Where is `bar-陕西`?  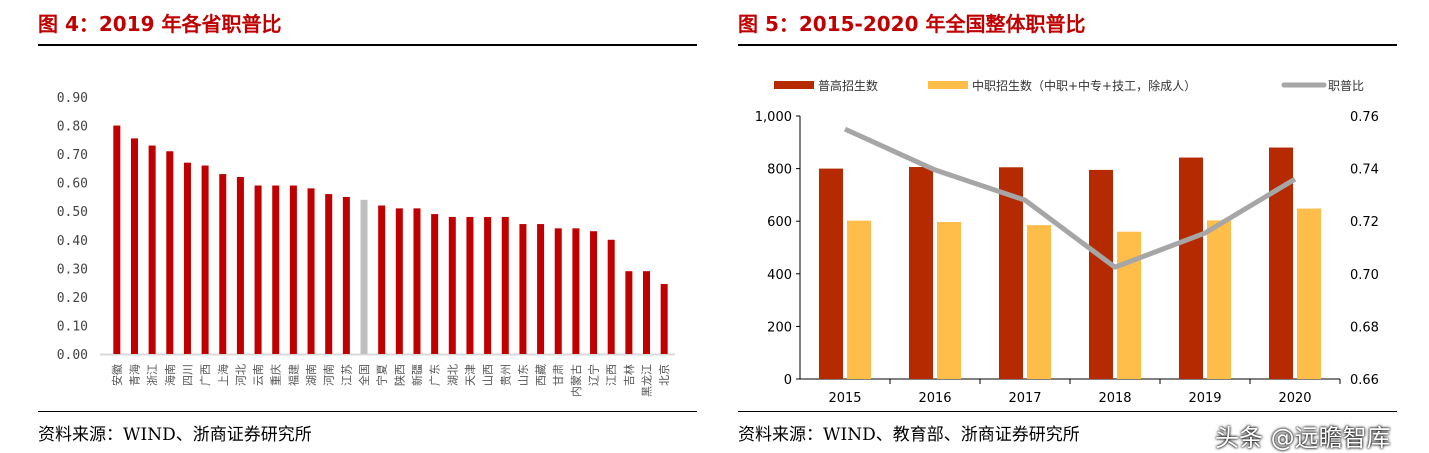 bar-陕西 is located at coordinates (399, 281).